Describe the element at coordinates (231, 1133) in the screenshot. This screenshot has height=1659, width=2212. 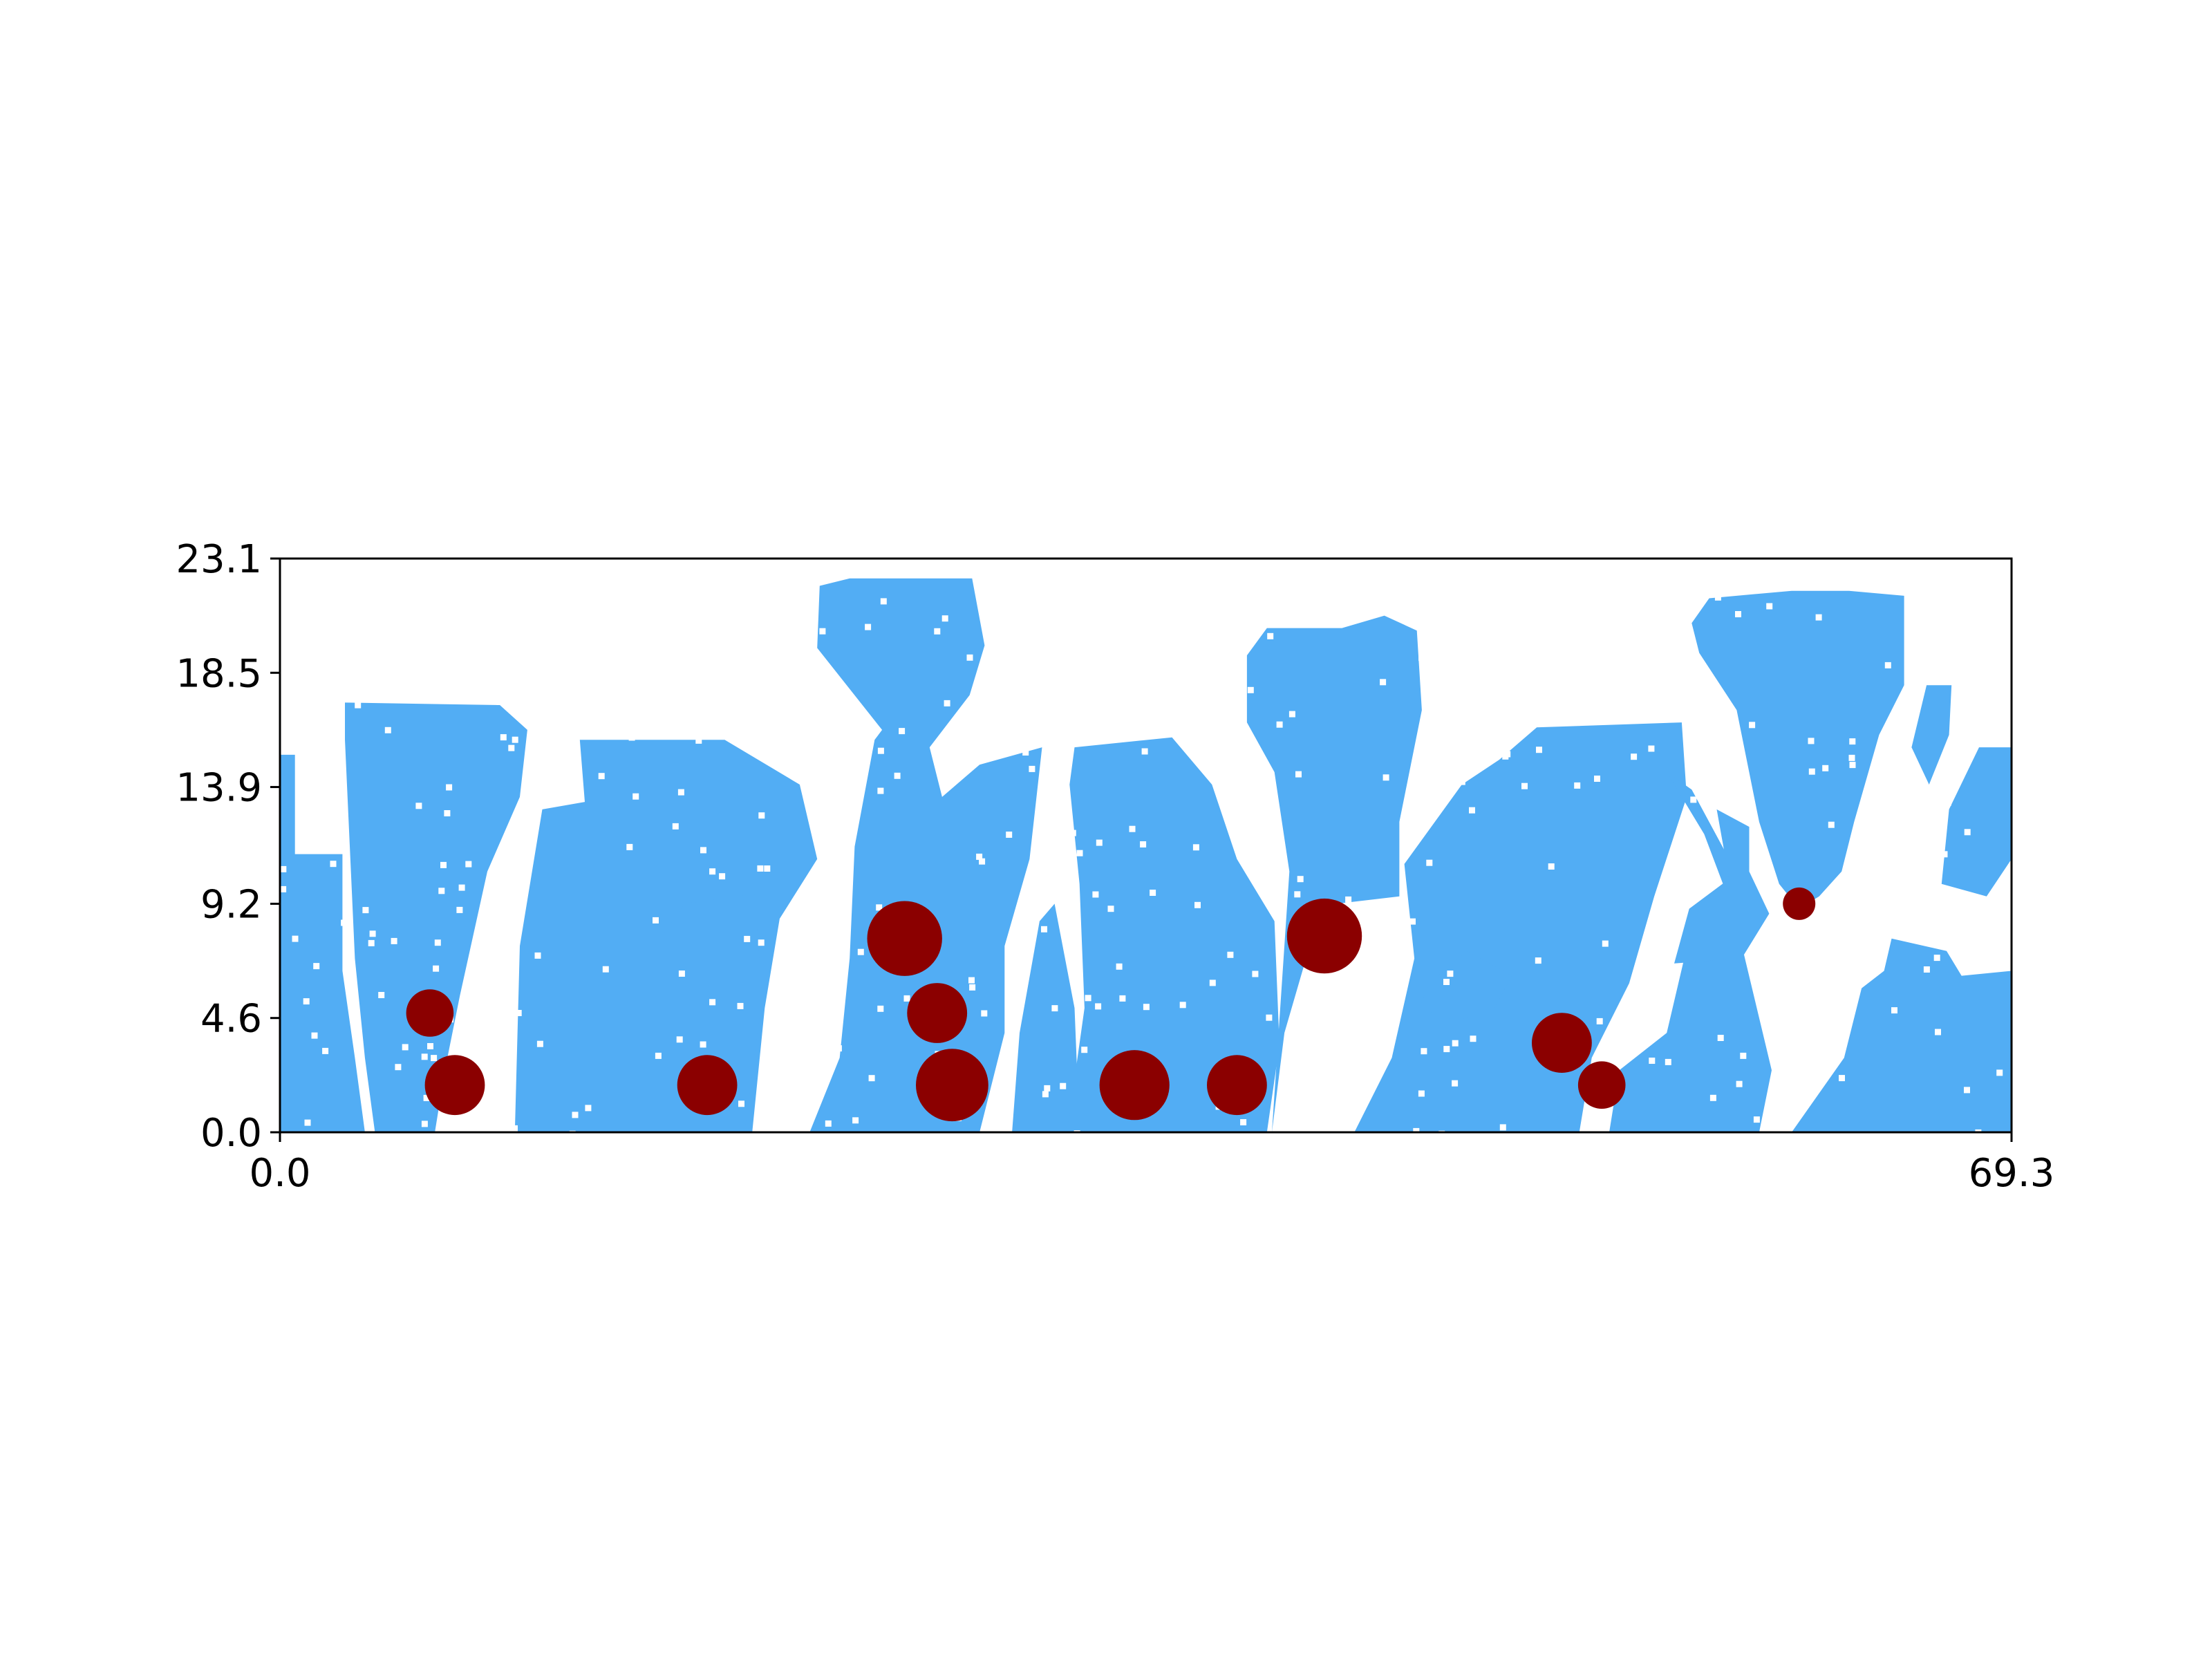
I see `y-tick-label: 0.0` at that location.